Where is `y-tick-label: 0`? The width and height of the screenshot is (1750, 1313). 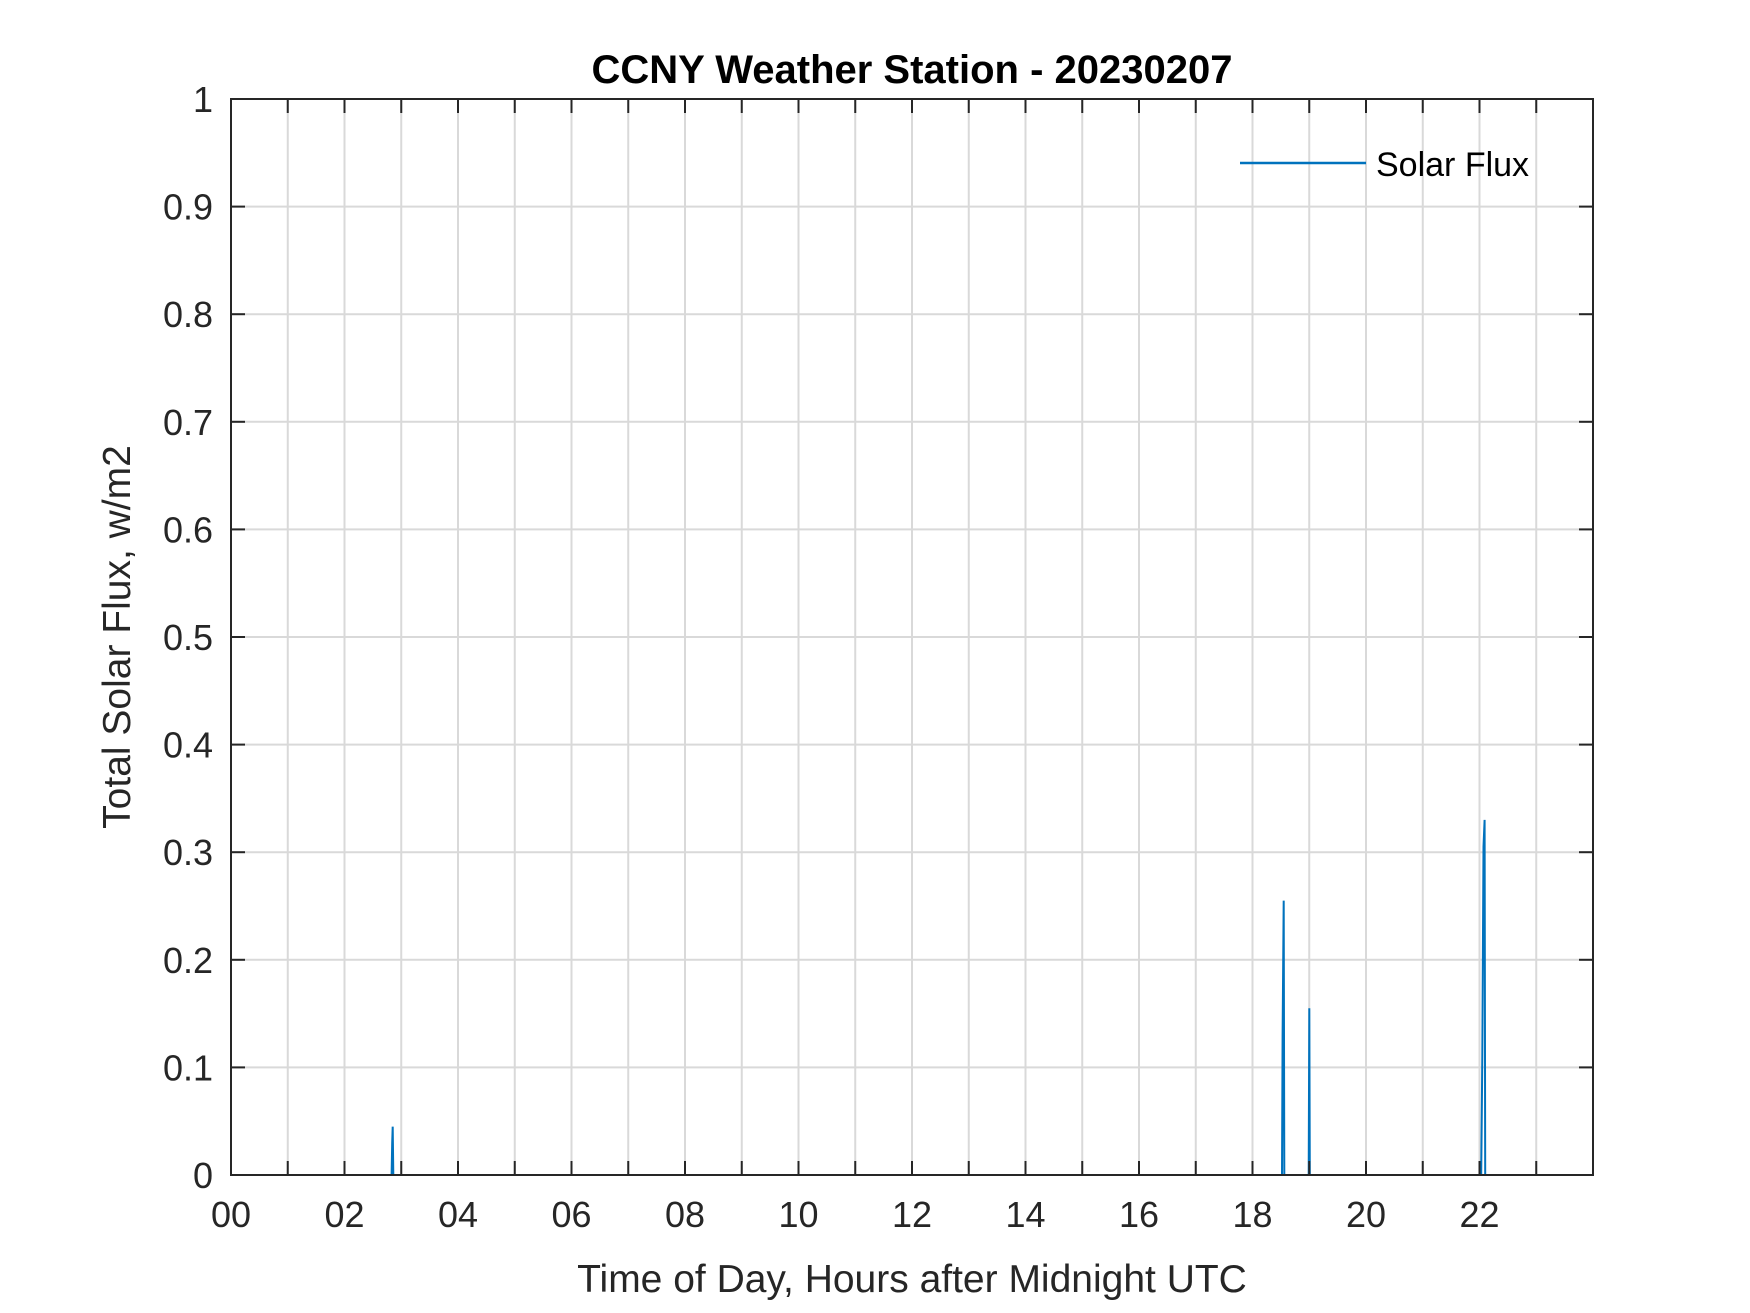
y-tick-label: 0 is located at coordinates (203, 1175).